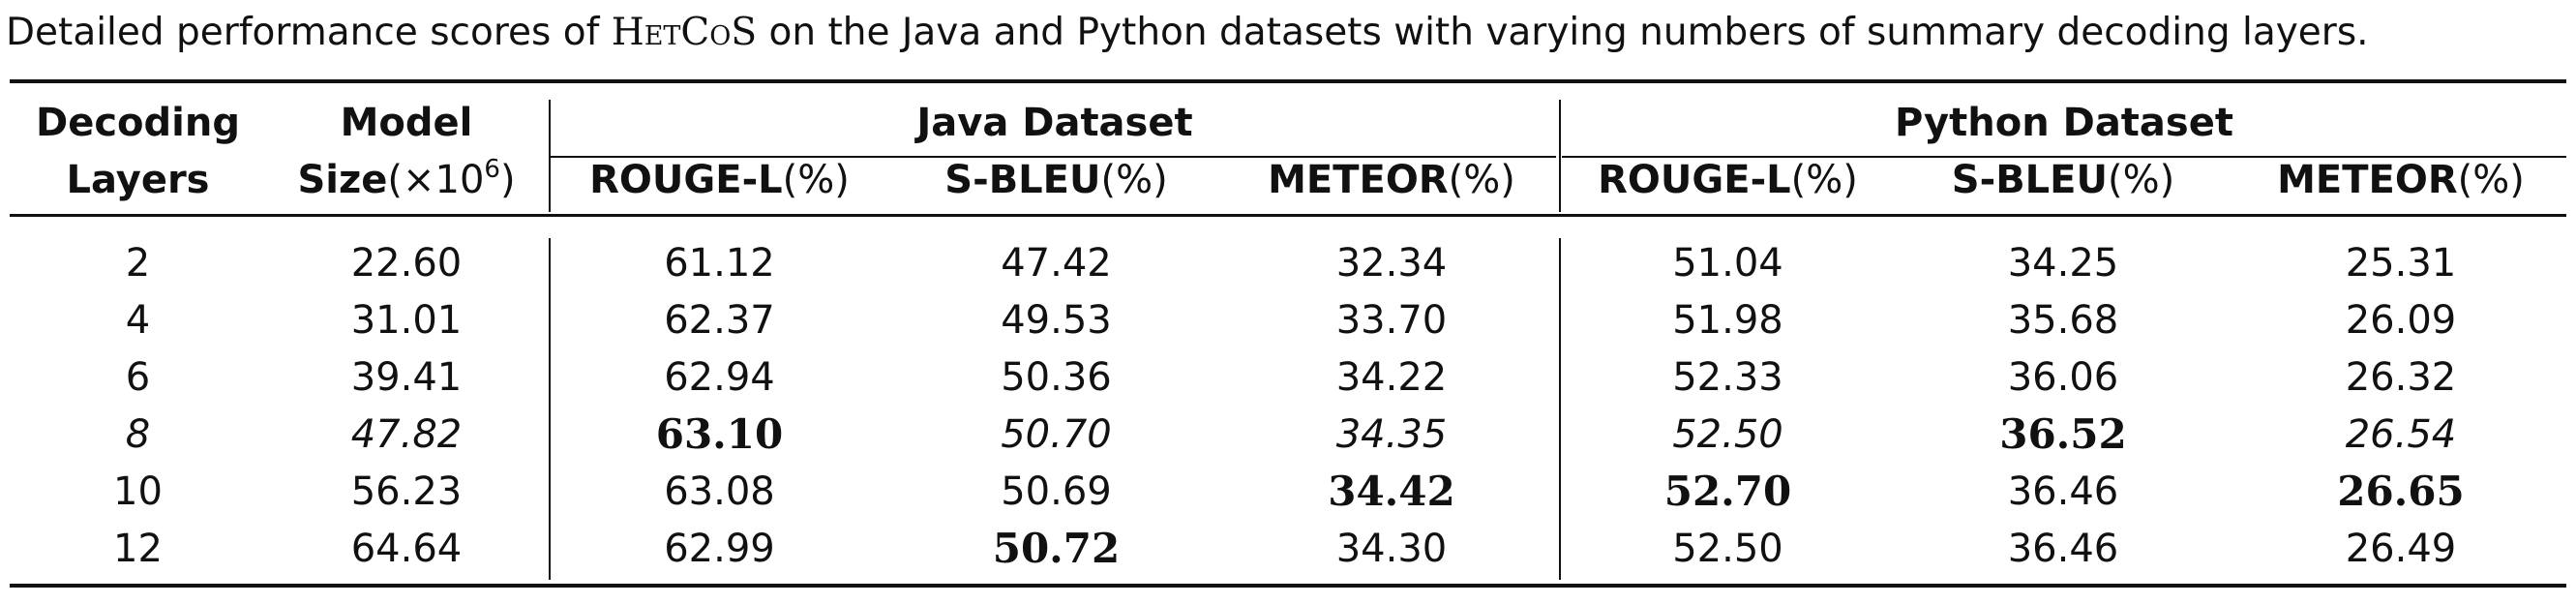  What do you see at coordinates (1056, 491) in the screenshot?
I see `cell-java-s-bleu: 50.69` at bounding box center [1056, 491].